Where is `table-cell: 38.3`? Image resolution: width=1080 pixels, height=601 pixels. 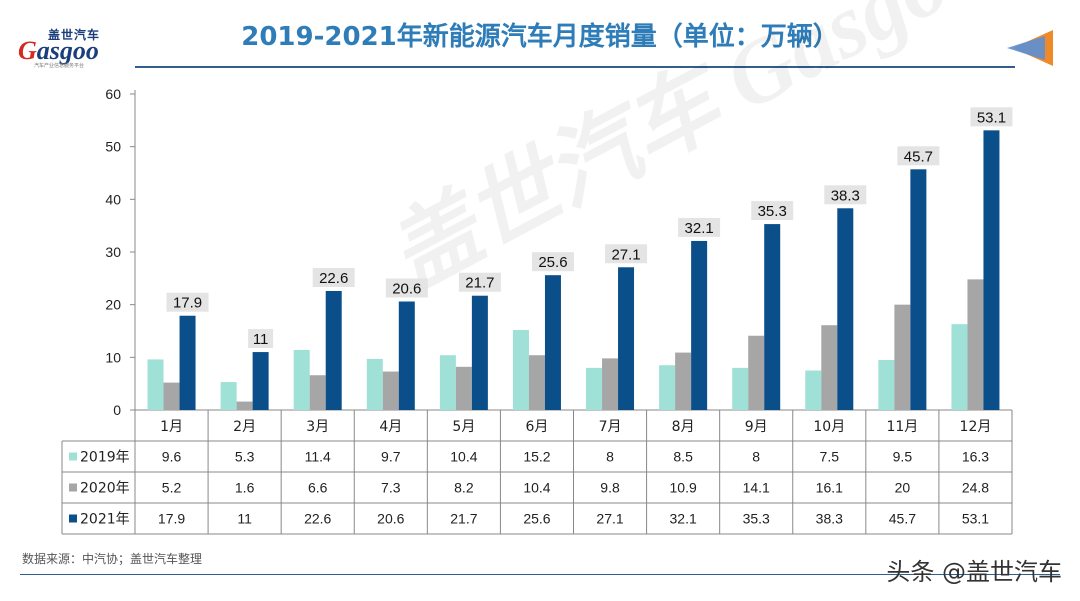 table-cell: 38.3 is located at coordinates (829, 519).